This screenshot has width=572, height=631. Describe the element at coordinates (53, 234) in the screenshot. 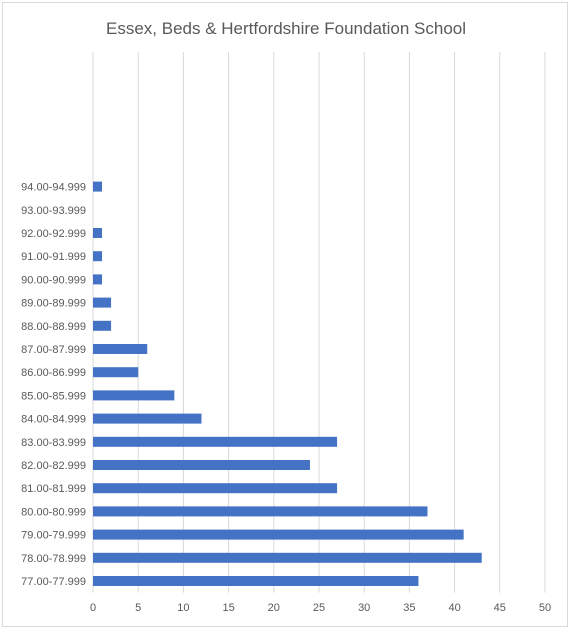

I see `y-tick-label: 92.00-92.999` at that location.